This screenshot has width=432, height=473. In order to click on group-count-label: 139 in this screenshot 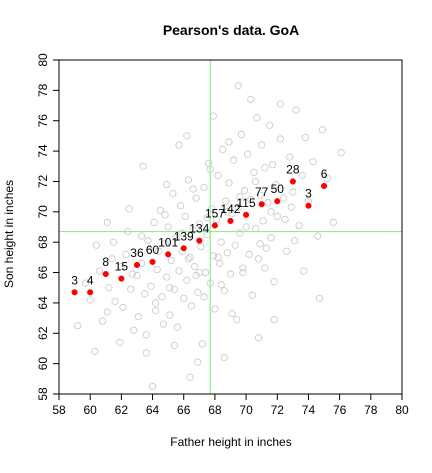, I will do `click(184, 236)`.